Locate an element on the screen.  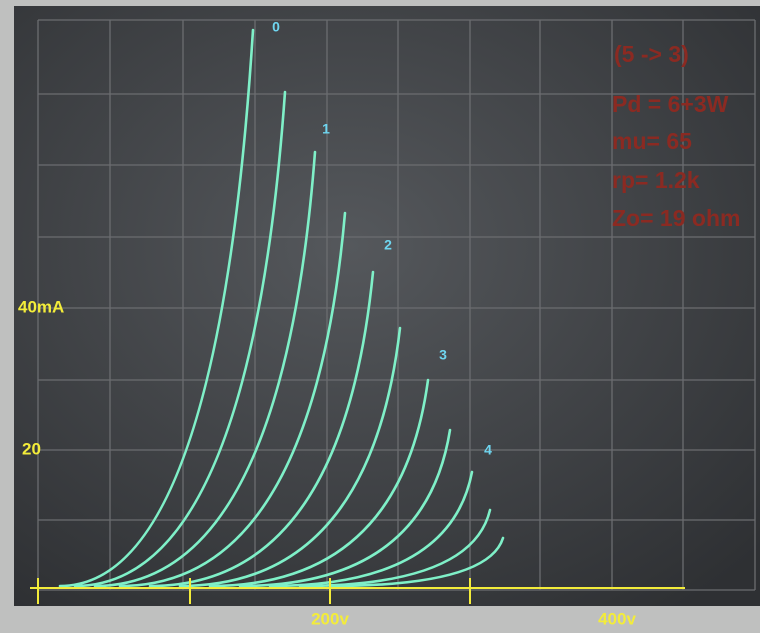
curve-label: 4 is located at coordinates (488, 450).